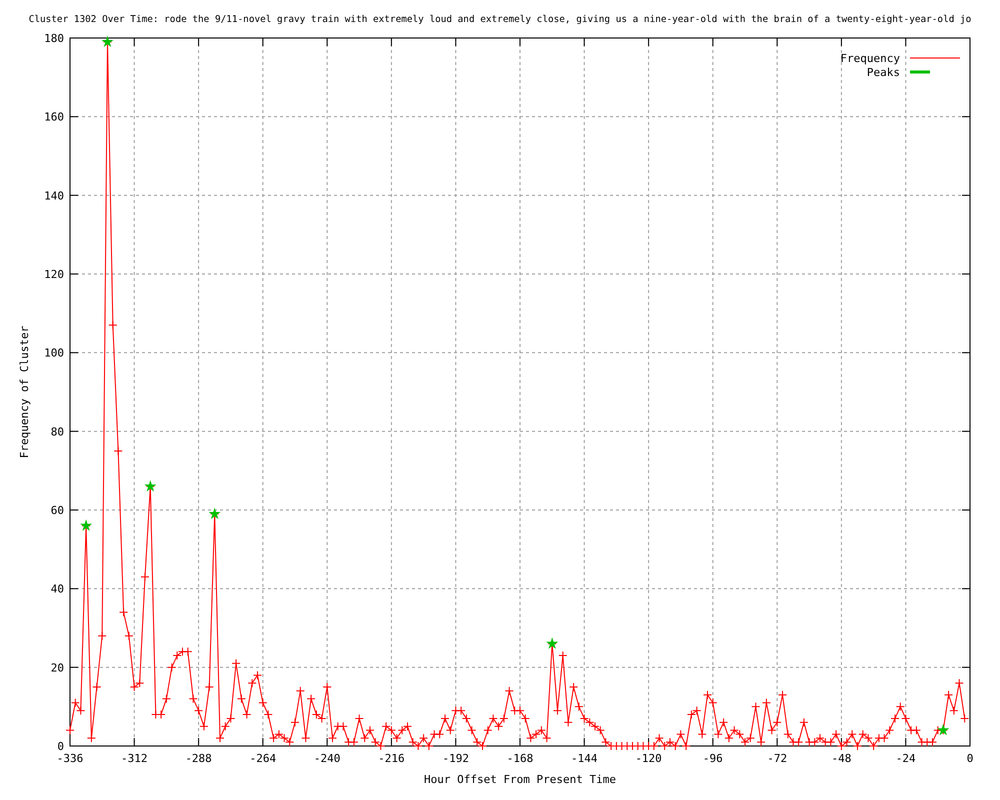 Image resolution: width=1000 pixels, height=800 pixels. I want to click on x-tick-label: -96, so click(712, 758).